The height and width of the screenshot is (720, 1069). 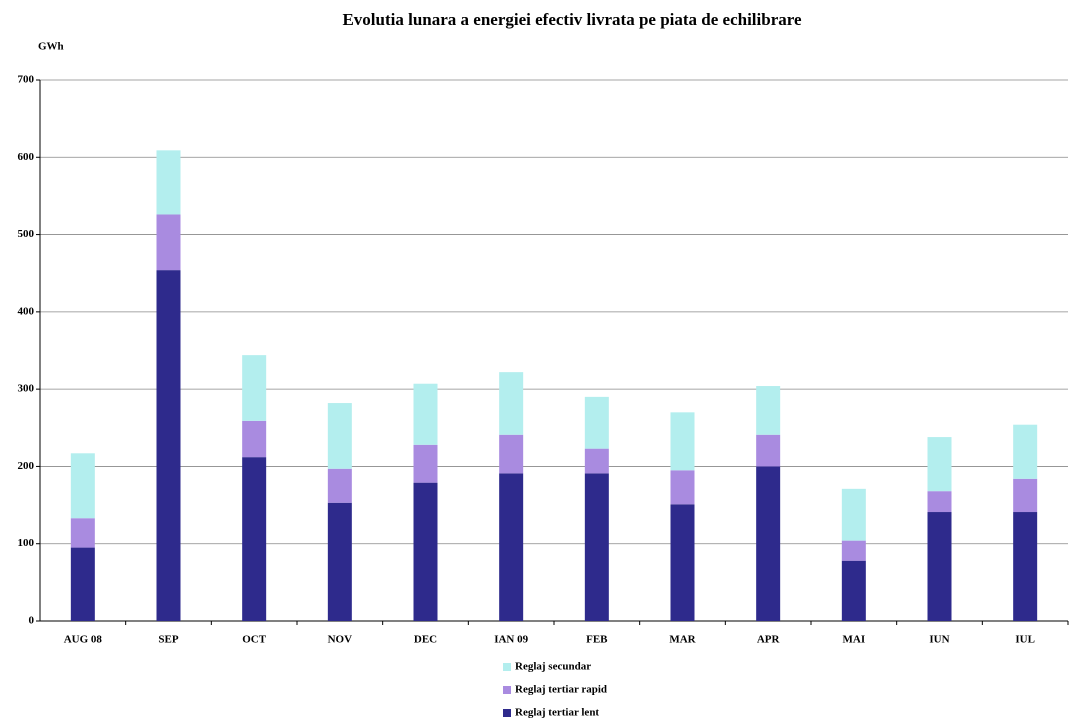 What do you see at coordinates (682, 640) in the screenshot?
I see `x-tick-label: MAR` at bounding box center [682, 640].